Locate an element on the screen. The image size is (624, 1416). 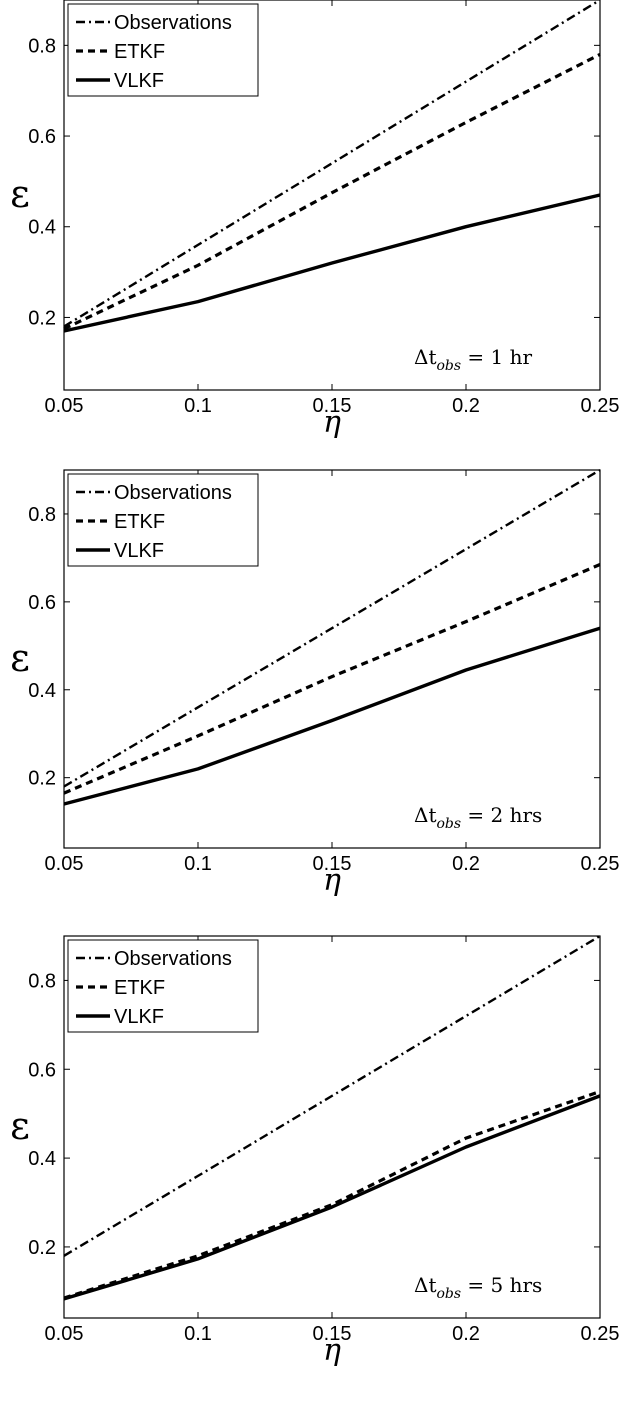
annotation: Δtobs = 5 hrs is located at coordinates (478, 1287).